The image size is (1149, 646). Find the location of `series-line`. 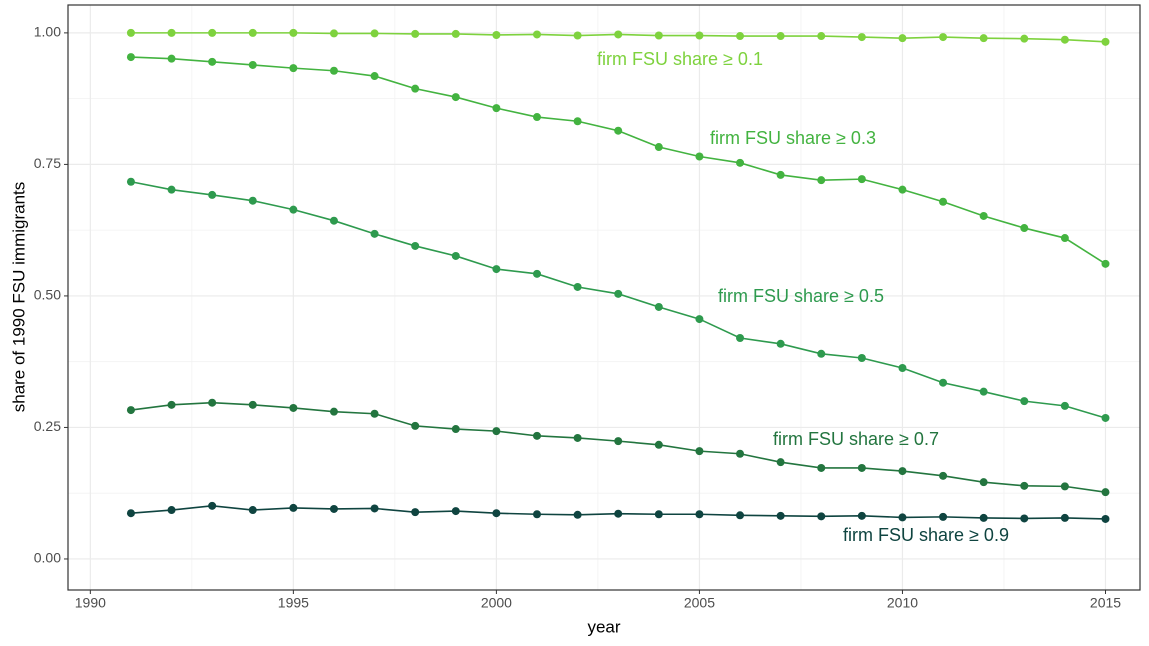

series-line is located at coordinates (618, 447).